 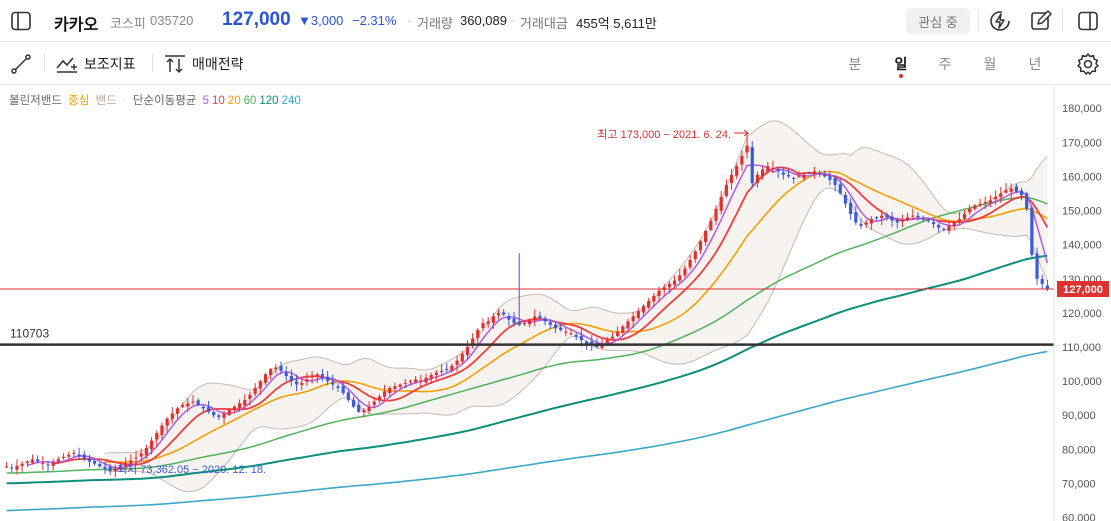 What do you see at coordinates (938, 21) in the screenshot?
I see `watchlist-button: 관심 중` at bounding box center [938, 21].